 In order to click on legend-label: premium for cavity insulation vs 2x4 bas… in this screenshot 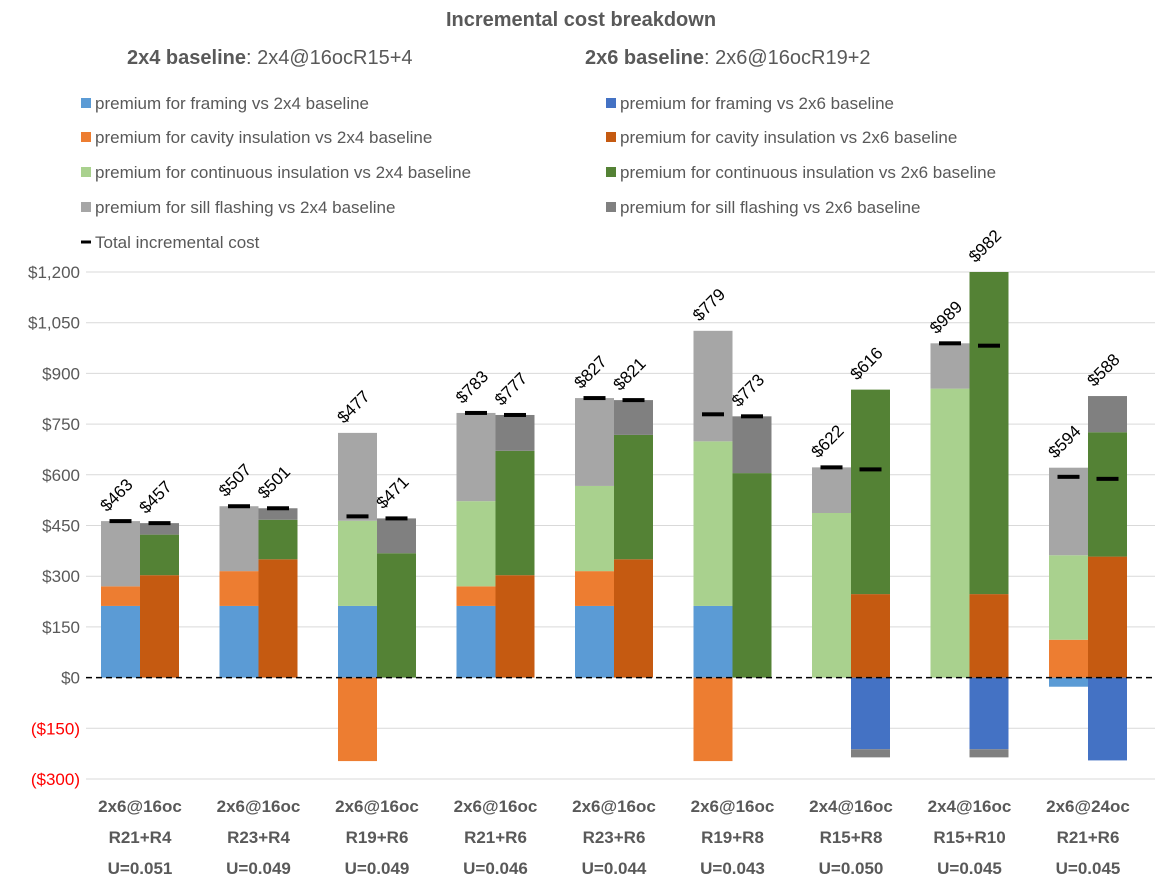, I will do `click(263, 137)`.